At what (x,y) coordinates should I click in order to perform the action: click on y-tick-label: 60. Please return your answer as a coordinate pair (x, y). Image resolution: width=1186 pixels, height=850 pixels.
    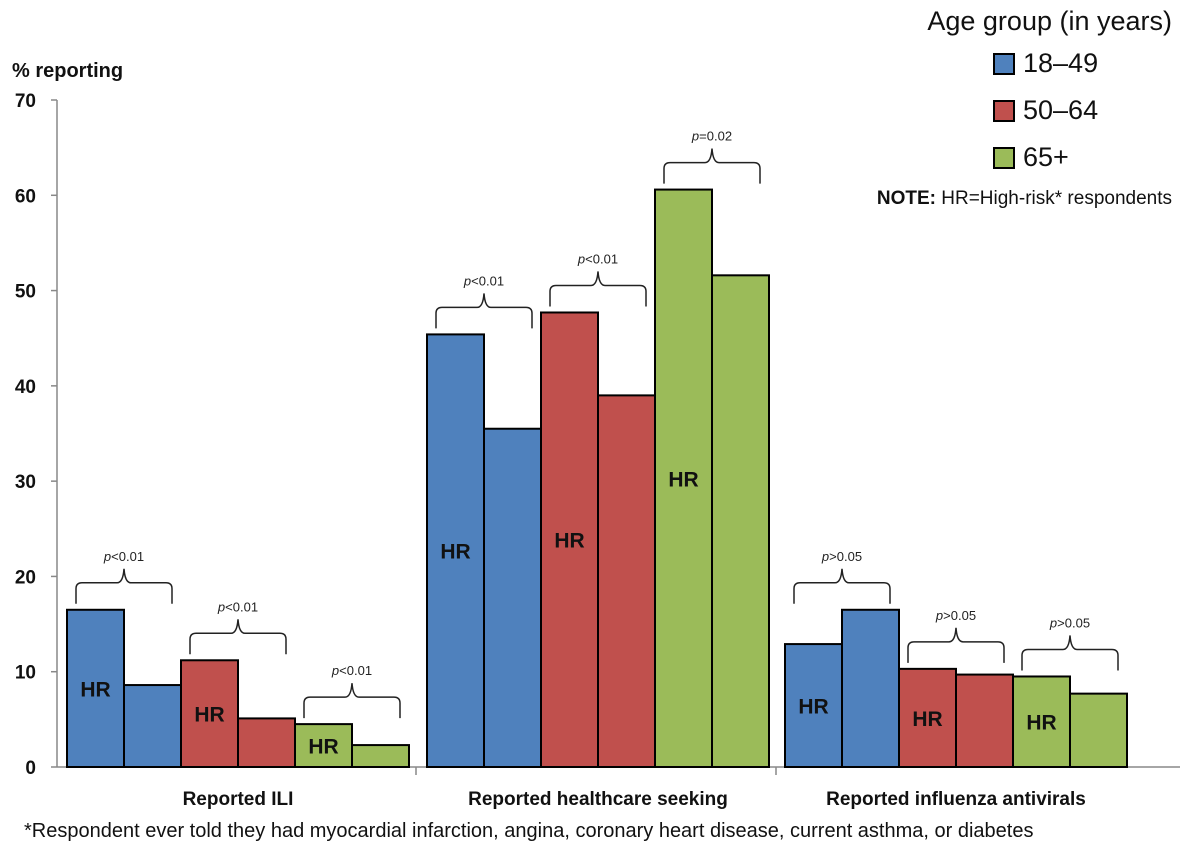
    Looking at the image, I should click on (25, 196).